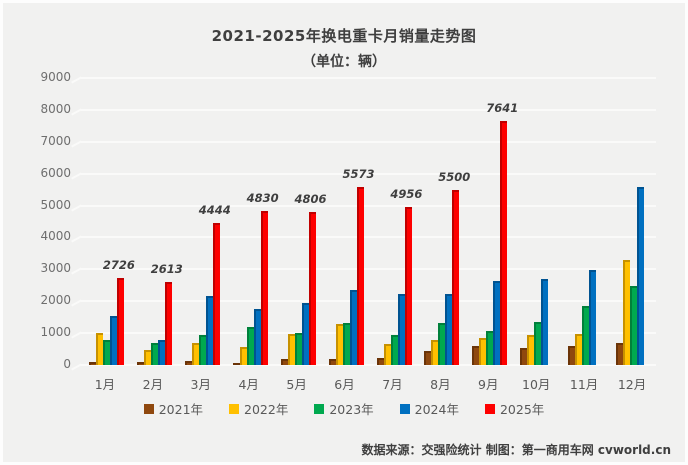 The image size is (688, 465). Describe the element at coordinates (140, 363) in the screenshot. I see `bar-2021年-2月` at that location.